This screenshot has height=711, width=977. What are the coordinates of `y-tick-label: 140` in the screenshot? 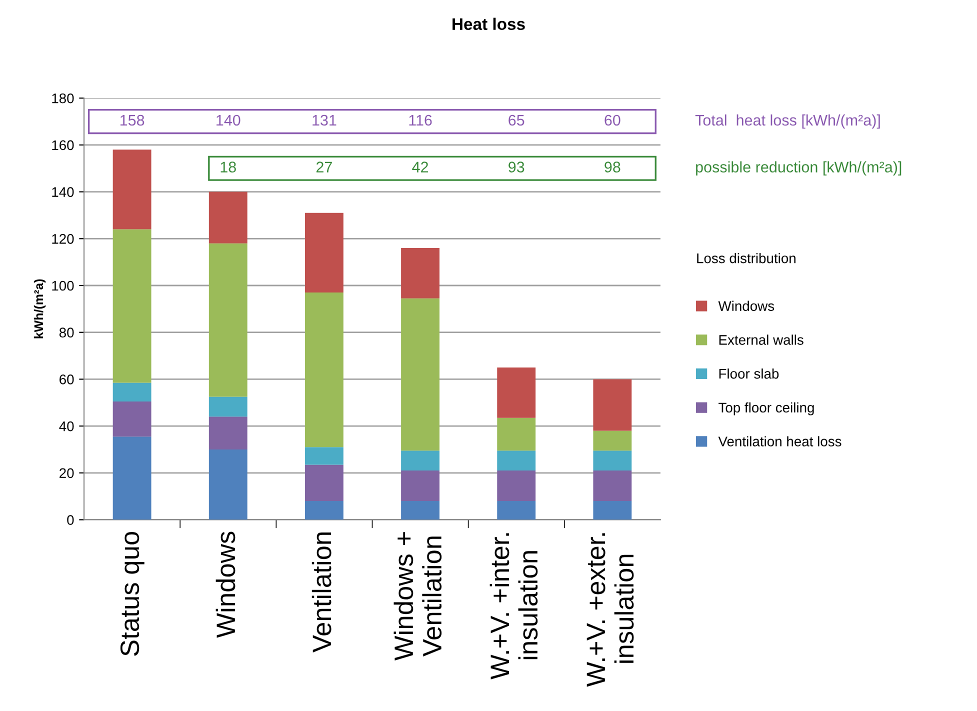 It's located at (63, 192).